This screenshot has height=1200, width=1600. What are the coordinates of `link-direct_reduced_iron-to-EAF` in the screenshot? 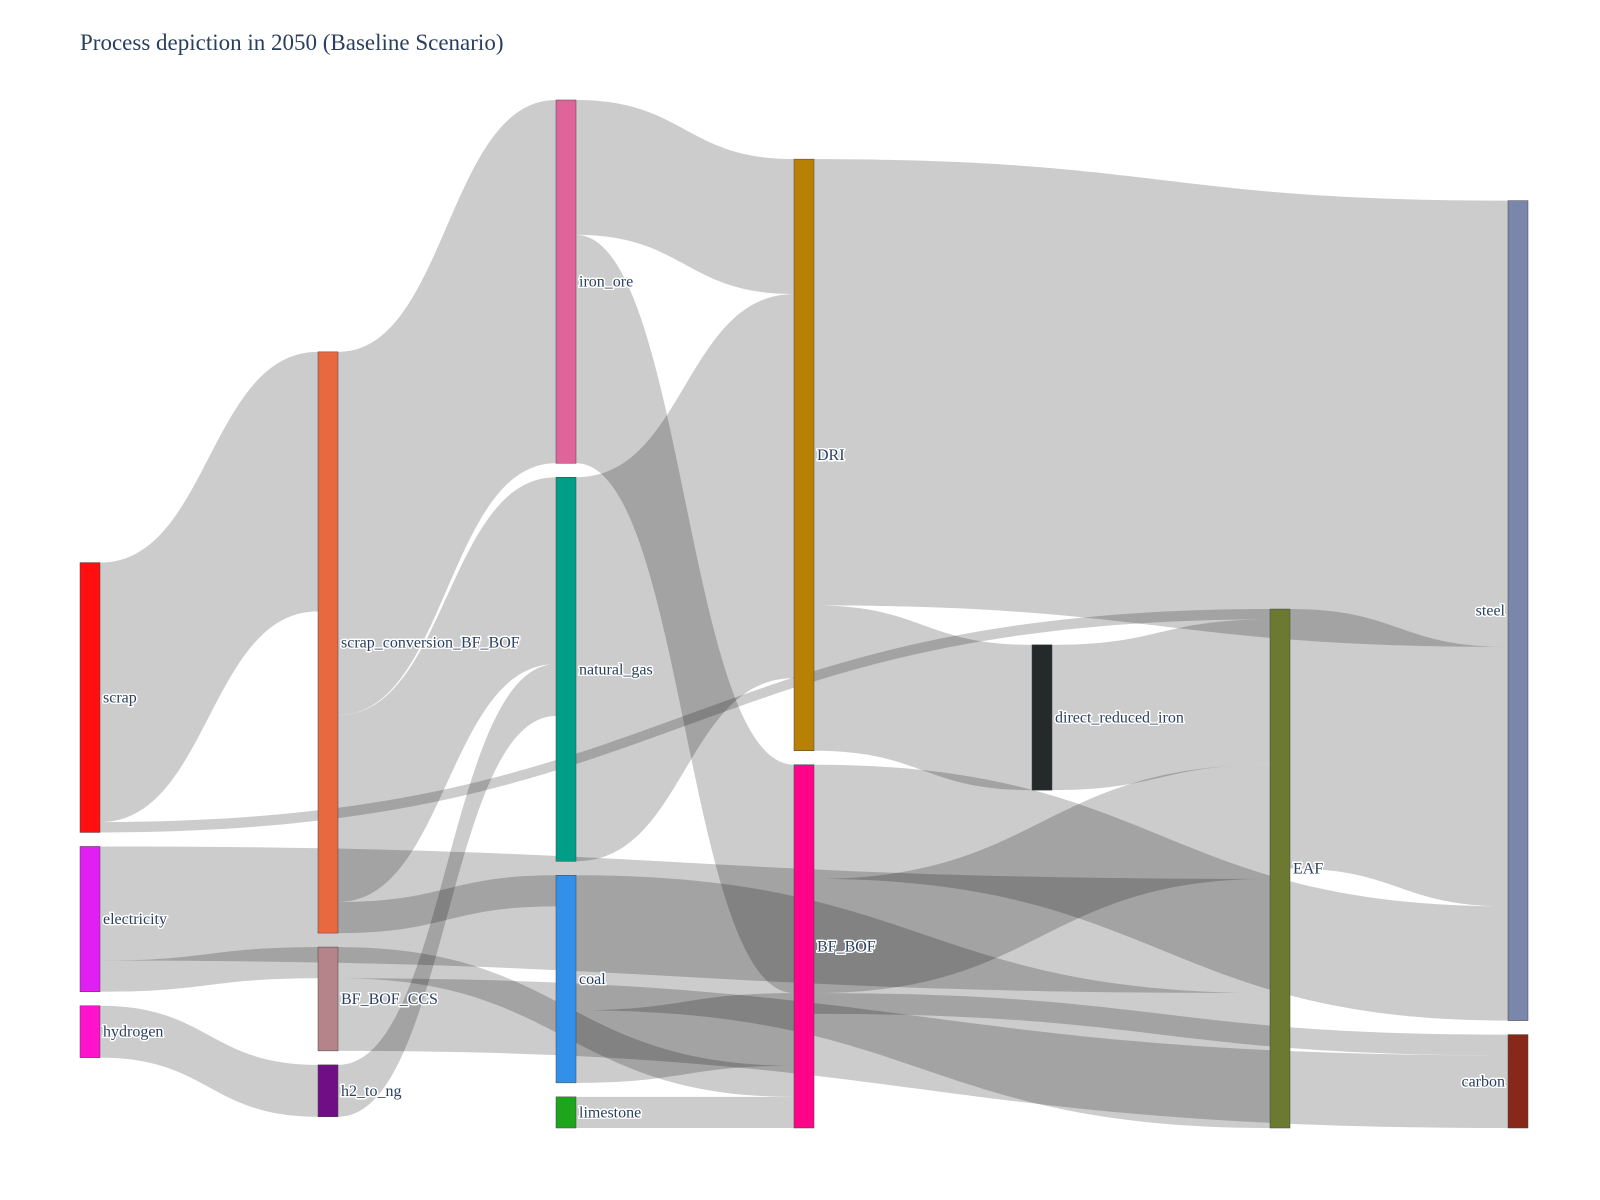 It's located at (1161, 705).